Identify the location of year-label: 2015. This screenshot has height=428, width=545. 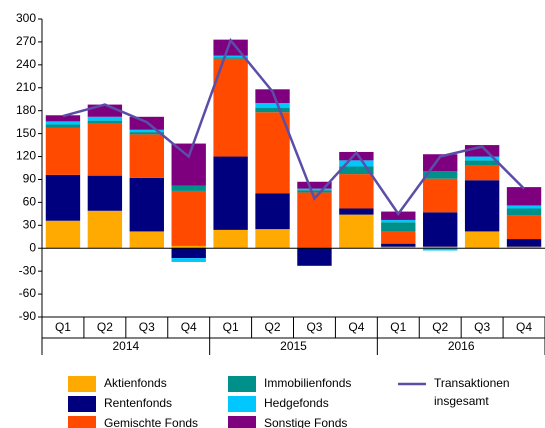
(293, 346).